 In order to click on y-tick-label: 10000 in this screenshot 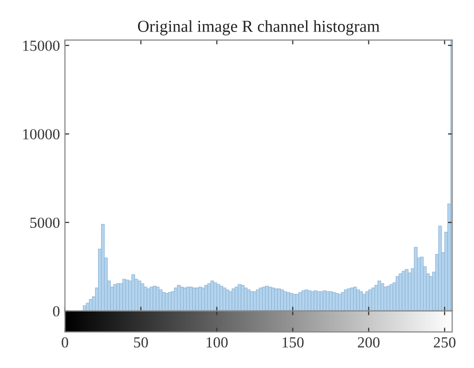, I will do `click(41, 134)`.